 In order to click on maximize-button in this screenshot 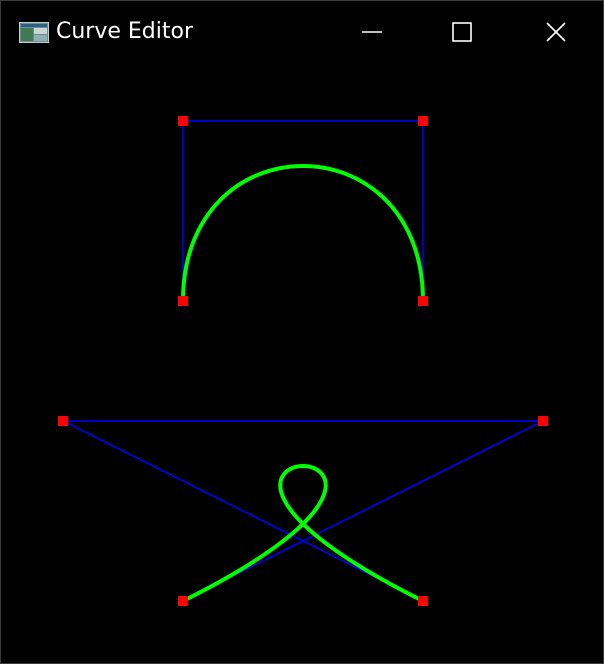, I will do `click(462, 32)`.